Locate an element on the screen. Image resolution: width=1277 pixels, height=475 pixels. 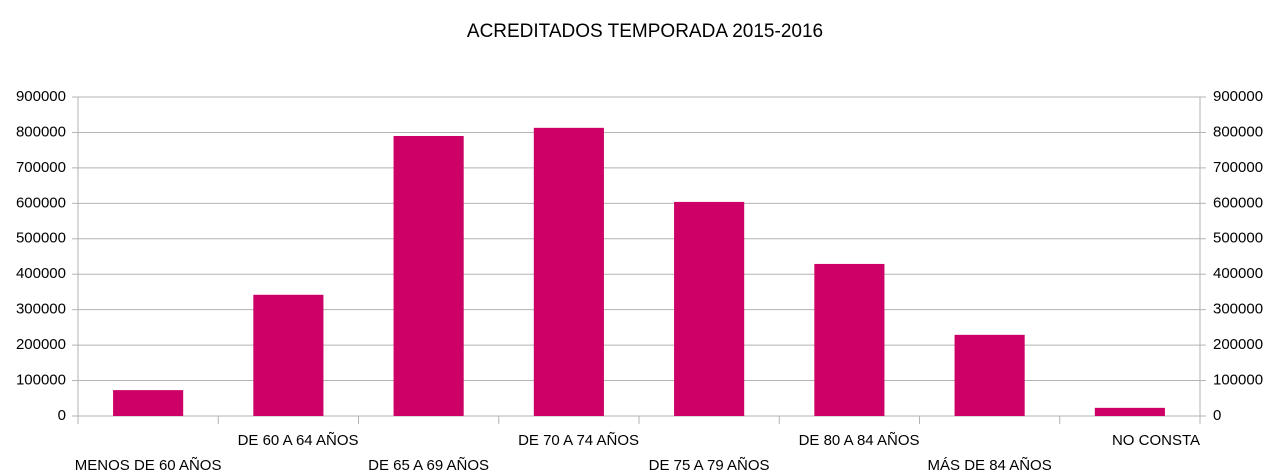
chart-title: ACREDITADOS TEMPORADA 2015-2016 is located at coordinates (645, 31).